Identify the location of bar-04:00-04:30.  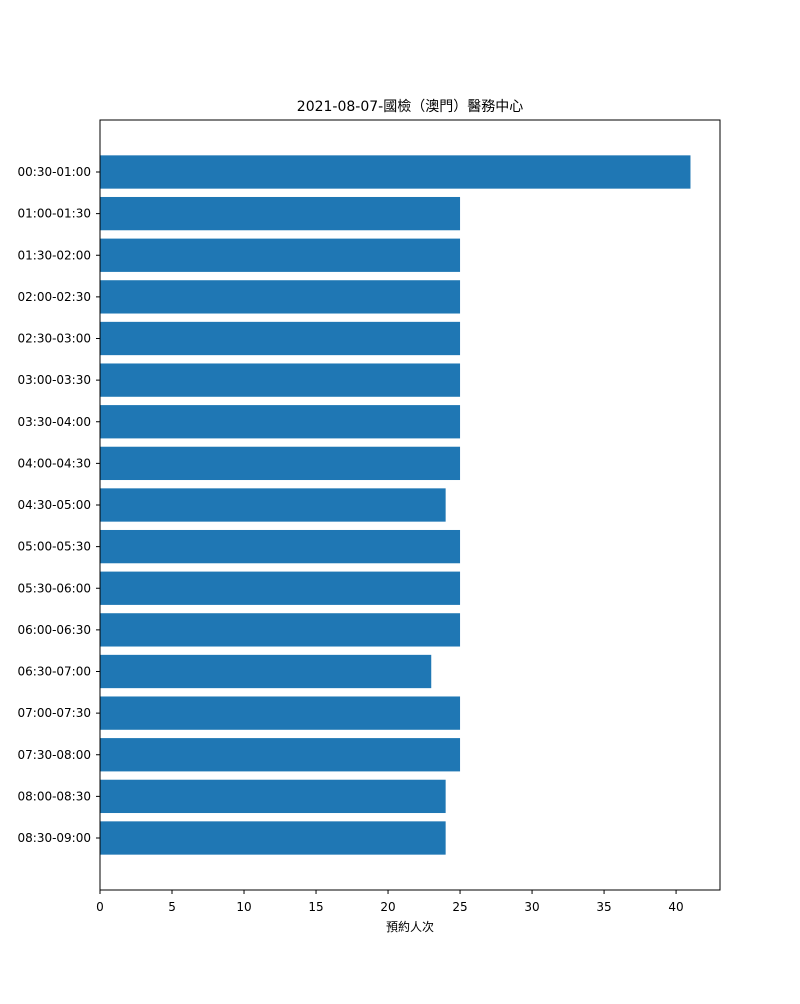
(280, 463).